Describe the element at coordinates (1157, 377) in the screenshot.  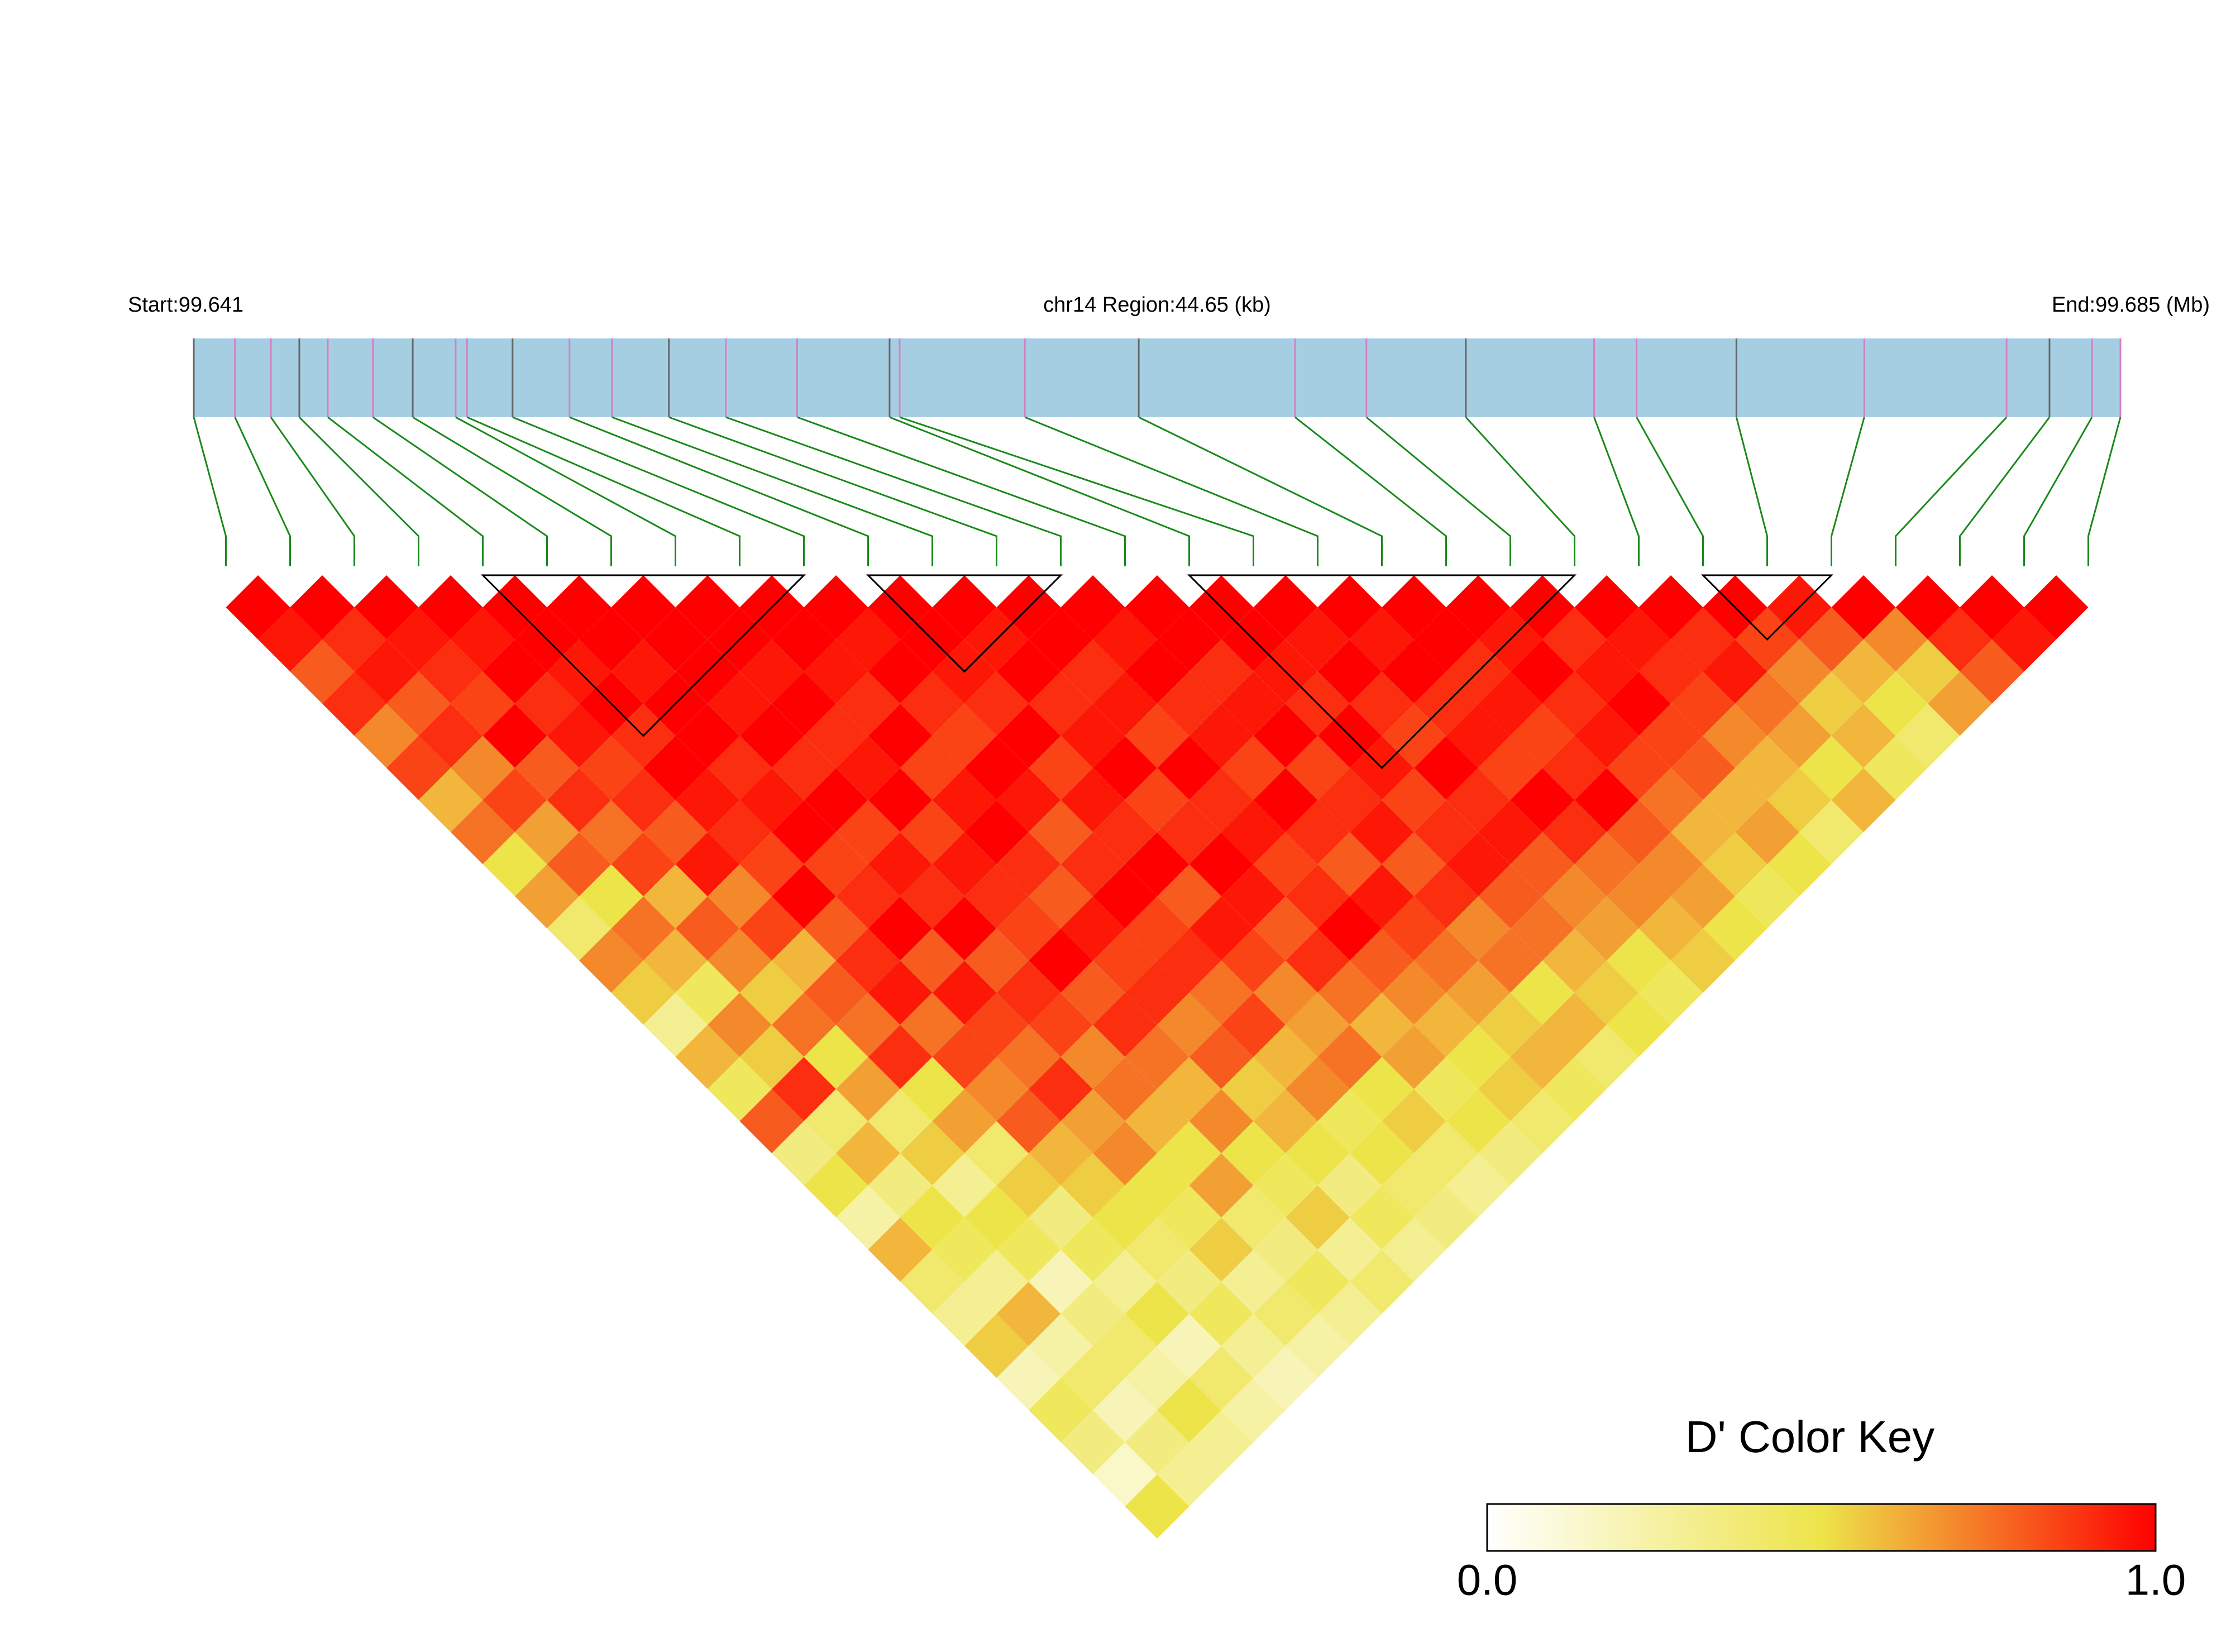
I see `region-bar` at that location.